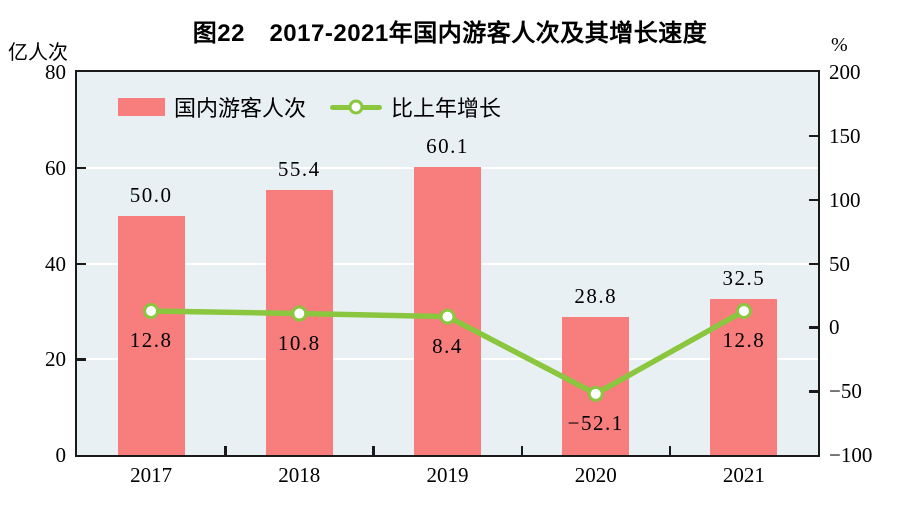 The height and width of the screenshot is (512, 900). I want to click on x-axis-label-2018: 2018, so click(299, 475).